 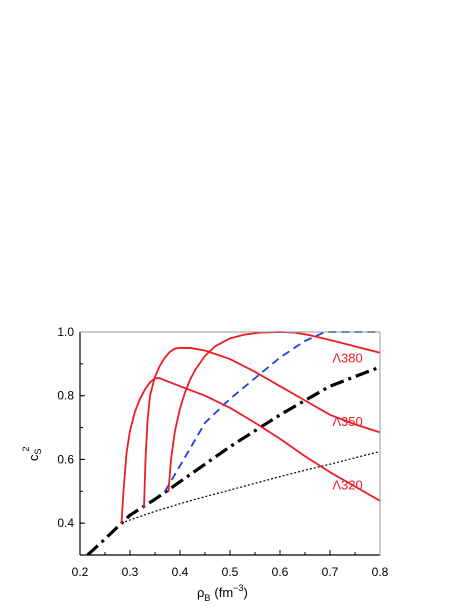 What do you see at coordinates (33, 457) in the screenshot?
I see `y-axis-title-main: c` at bounding box center [33, 457].